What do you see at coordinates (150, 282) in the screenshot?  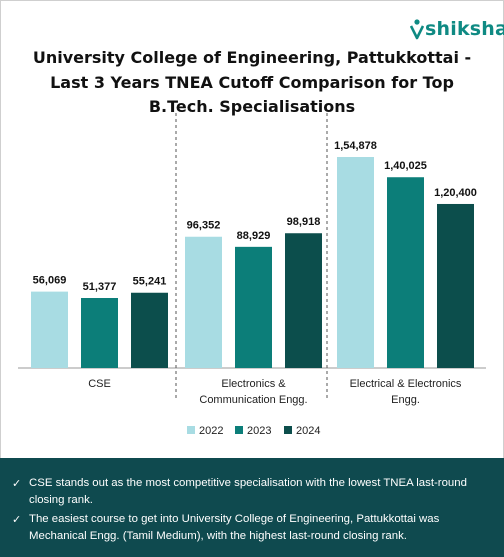 I see `data-label: 55,241` at bounding box center [150, 282].